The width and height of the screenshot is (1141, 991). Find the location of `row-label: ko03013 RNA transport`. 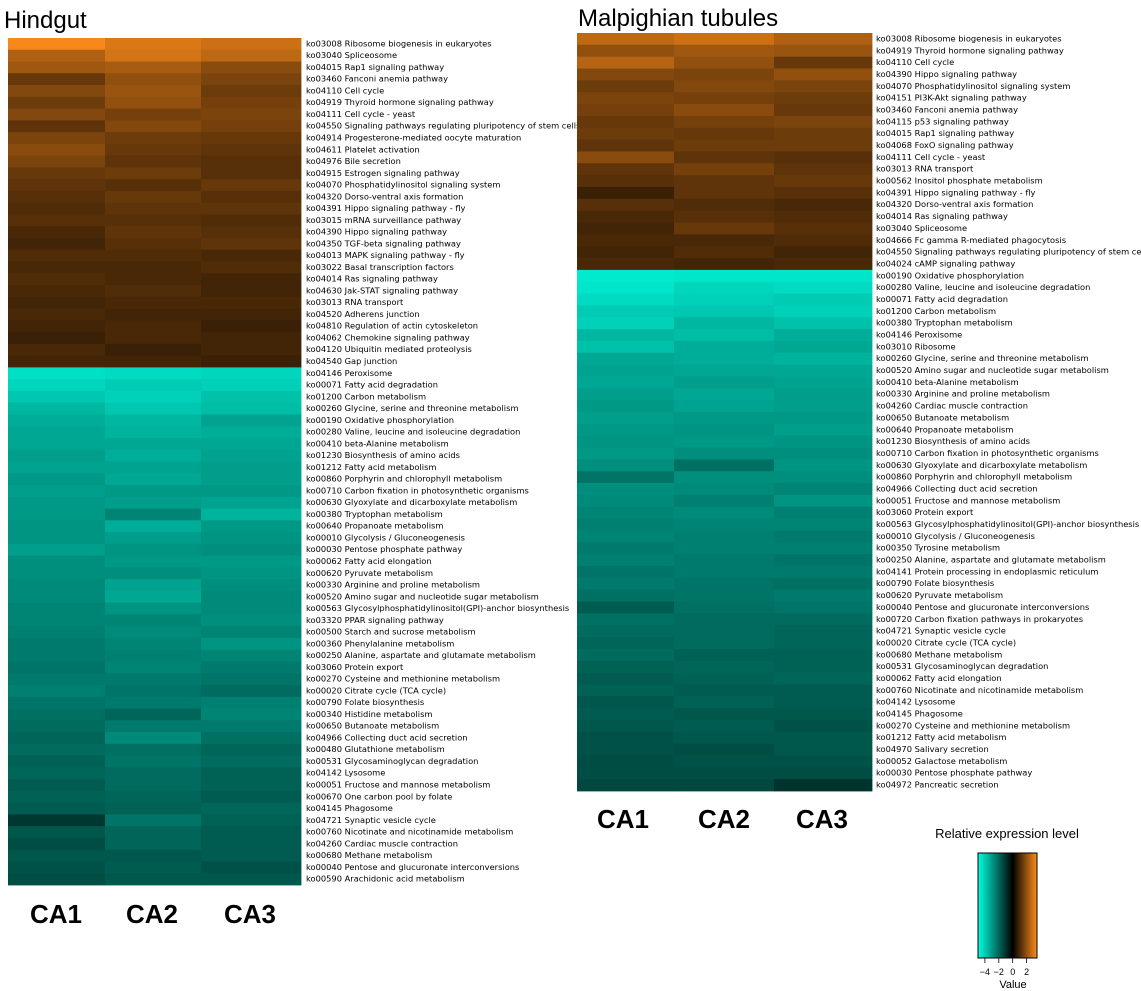

row-label: ko03013 RNA transport is located at coordinates (925, 169).